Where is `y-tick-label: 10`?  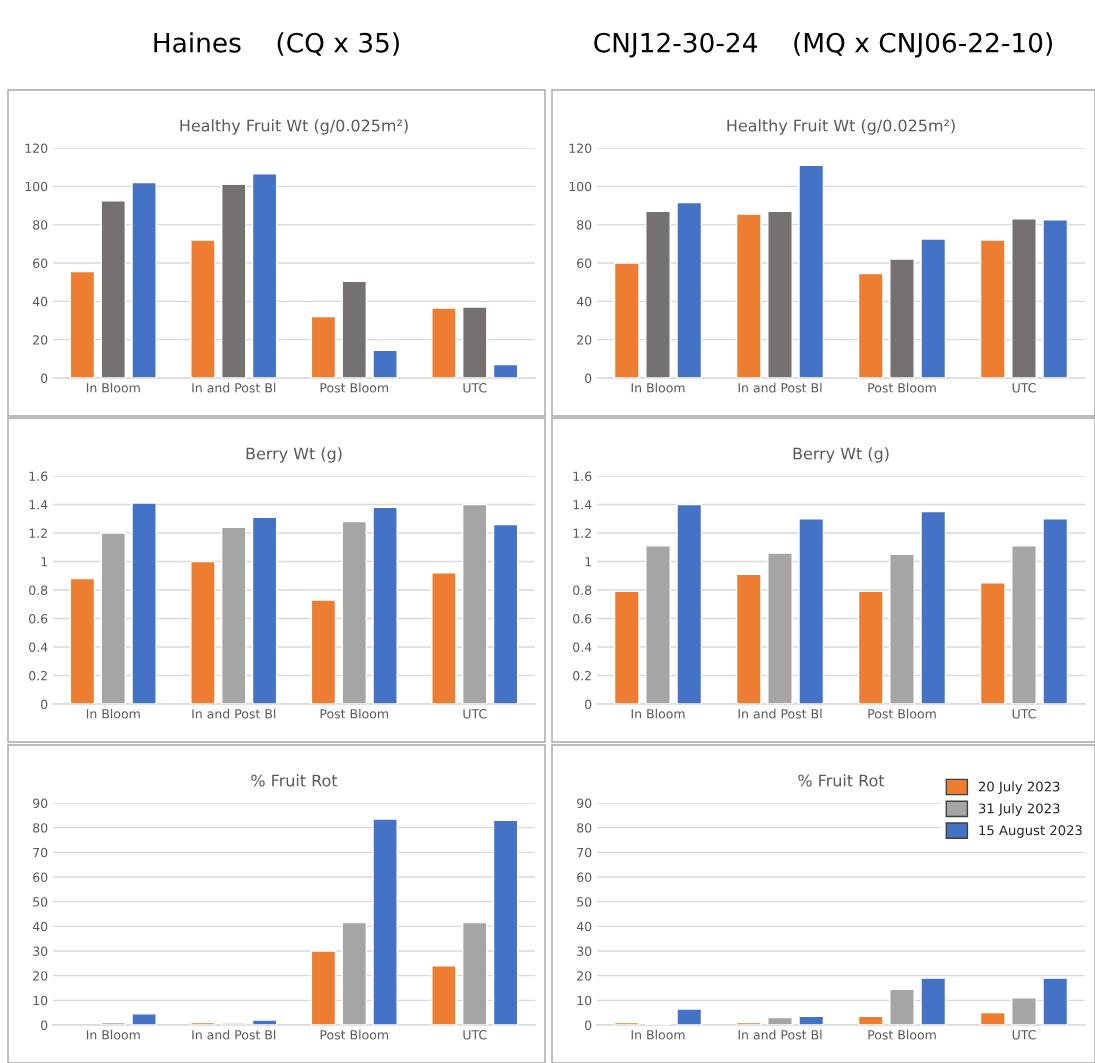 y-tick-label: 10 is located at coordinates (40, 1000).